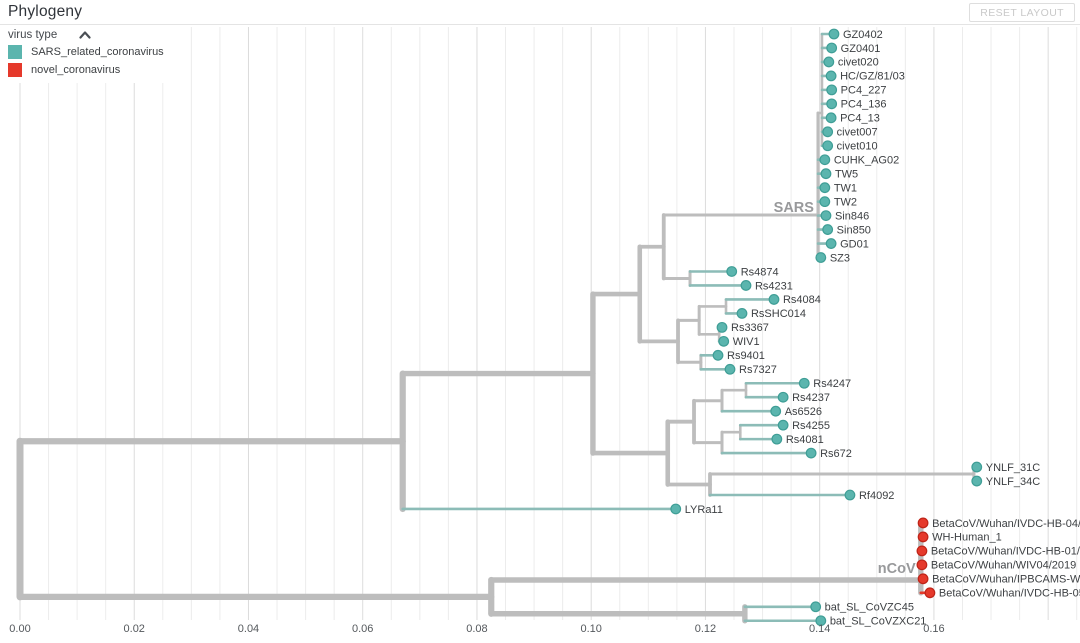 The height and width of the screenshot is (643, 1080). Describe the element at coordinates (97, 52) in the screenshot. I see `legend-item-label: SARS_related_coronavirus` at that location.